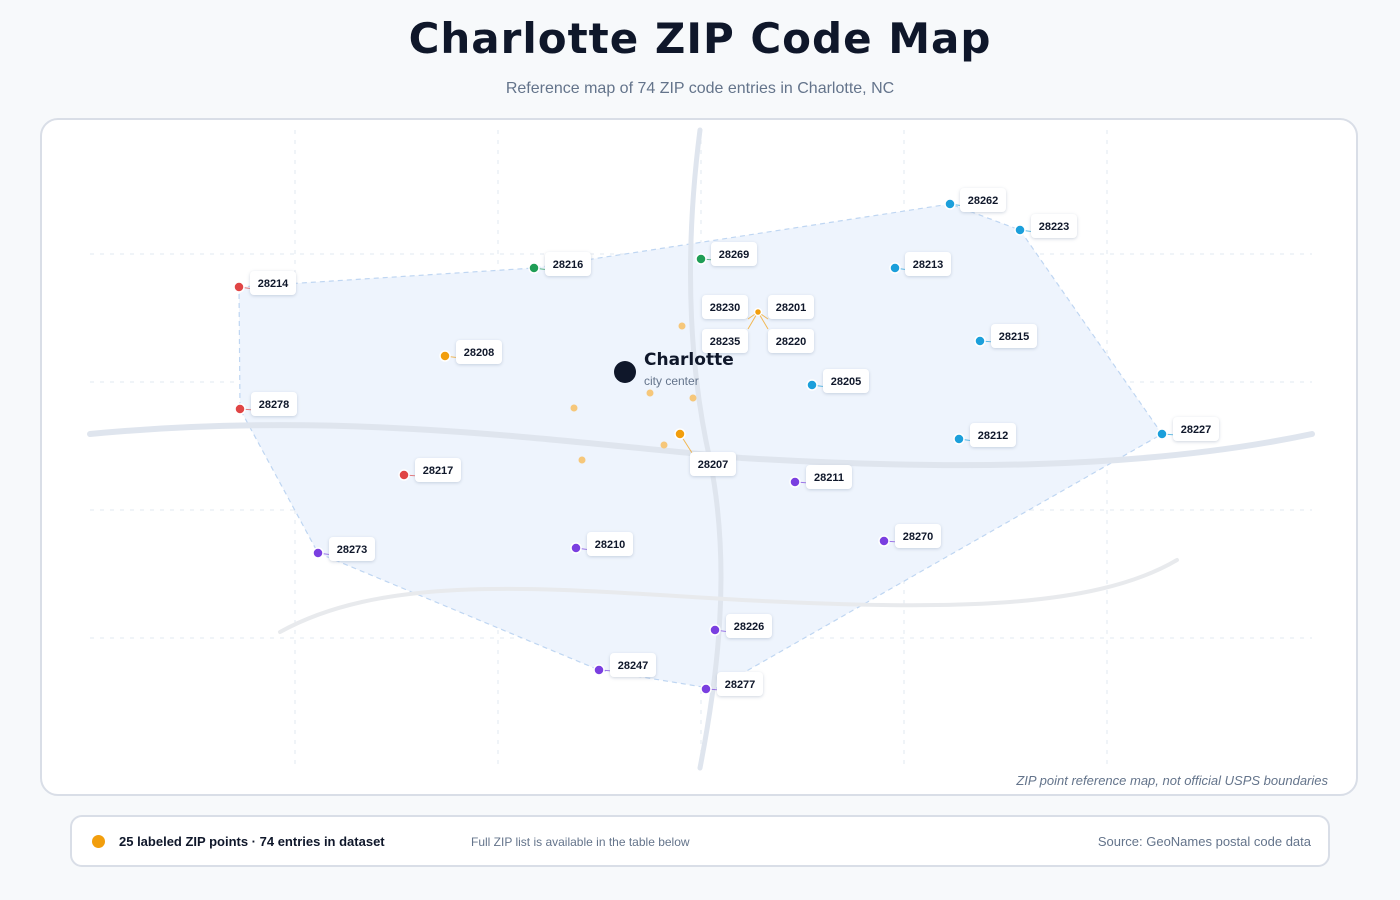 This screenshot has height=900, width=1400. I want to click on zip-label-28235: 28235, so click(725, 341).